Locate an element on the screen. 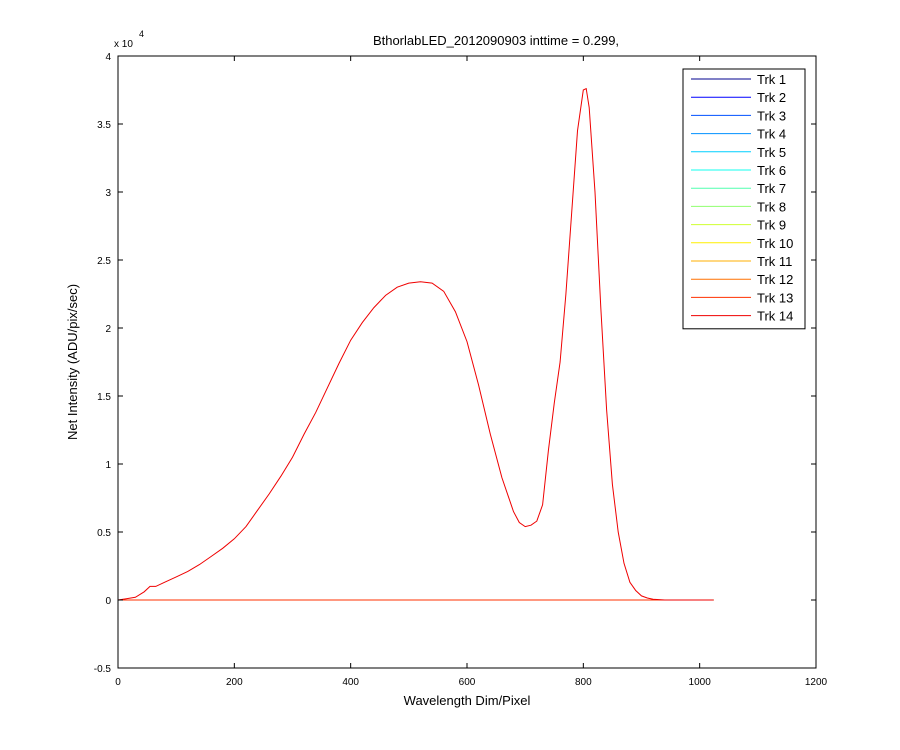 The image size is (900, 750). legend-box is located at coordinates (744, 199).